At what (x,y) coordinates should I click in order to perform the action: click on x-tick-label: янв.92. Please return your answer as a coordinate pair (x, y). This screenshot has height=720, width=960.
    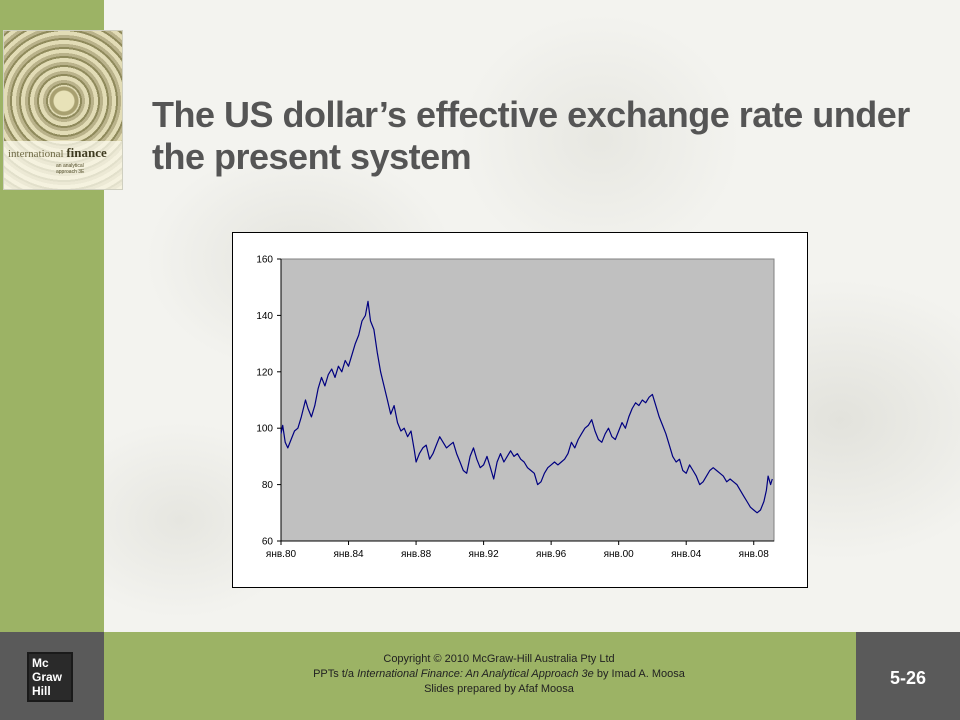
    Looking at the image, I should click on (484, 554).